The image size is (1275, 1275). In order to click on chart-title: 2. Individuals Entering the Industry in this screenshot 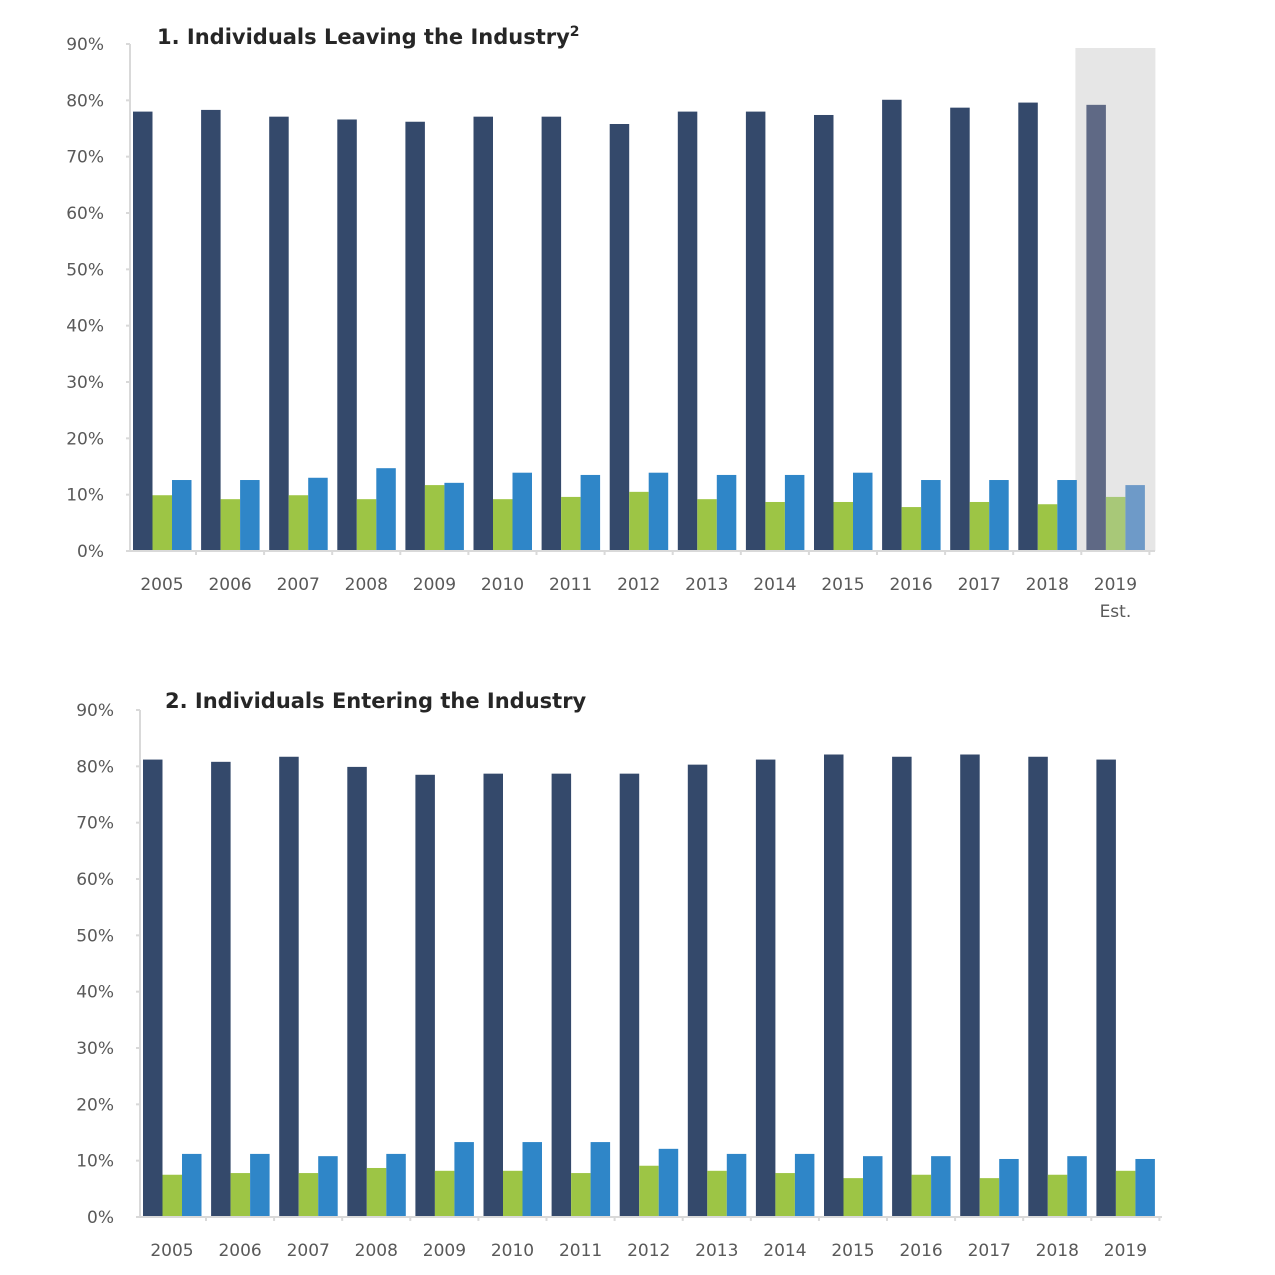, I will do `click(376, 701)`.